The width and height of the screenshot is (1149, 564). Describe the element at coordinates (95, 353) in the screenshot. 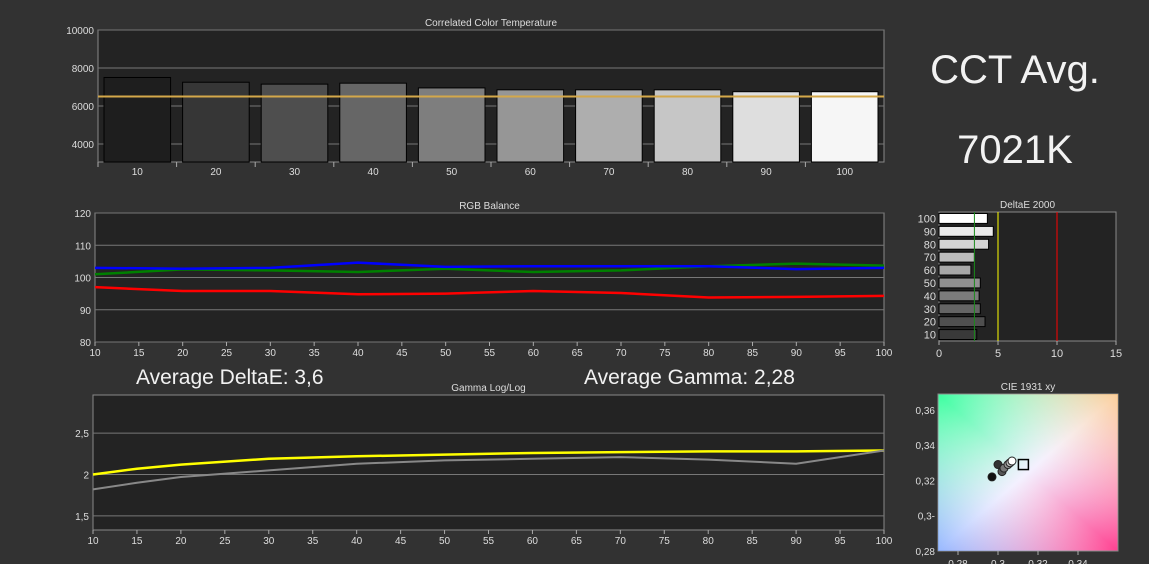

I see `rgb-x-tick-label: 10` at that location.